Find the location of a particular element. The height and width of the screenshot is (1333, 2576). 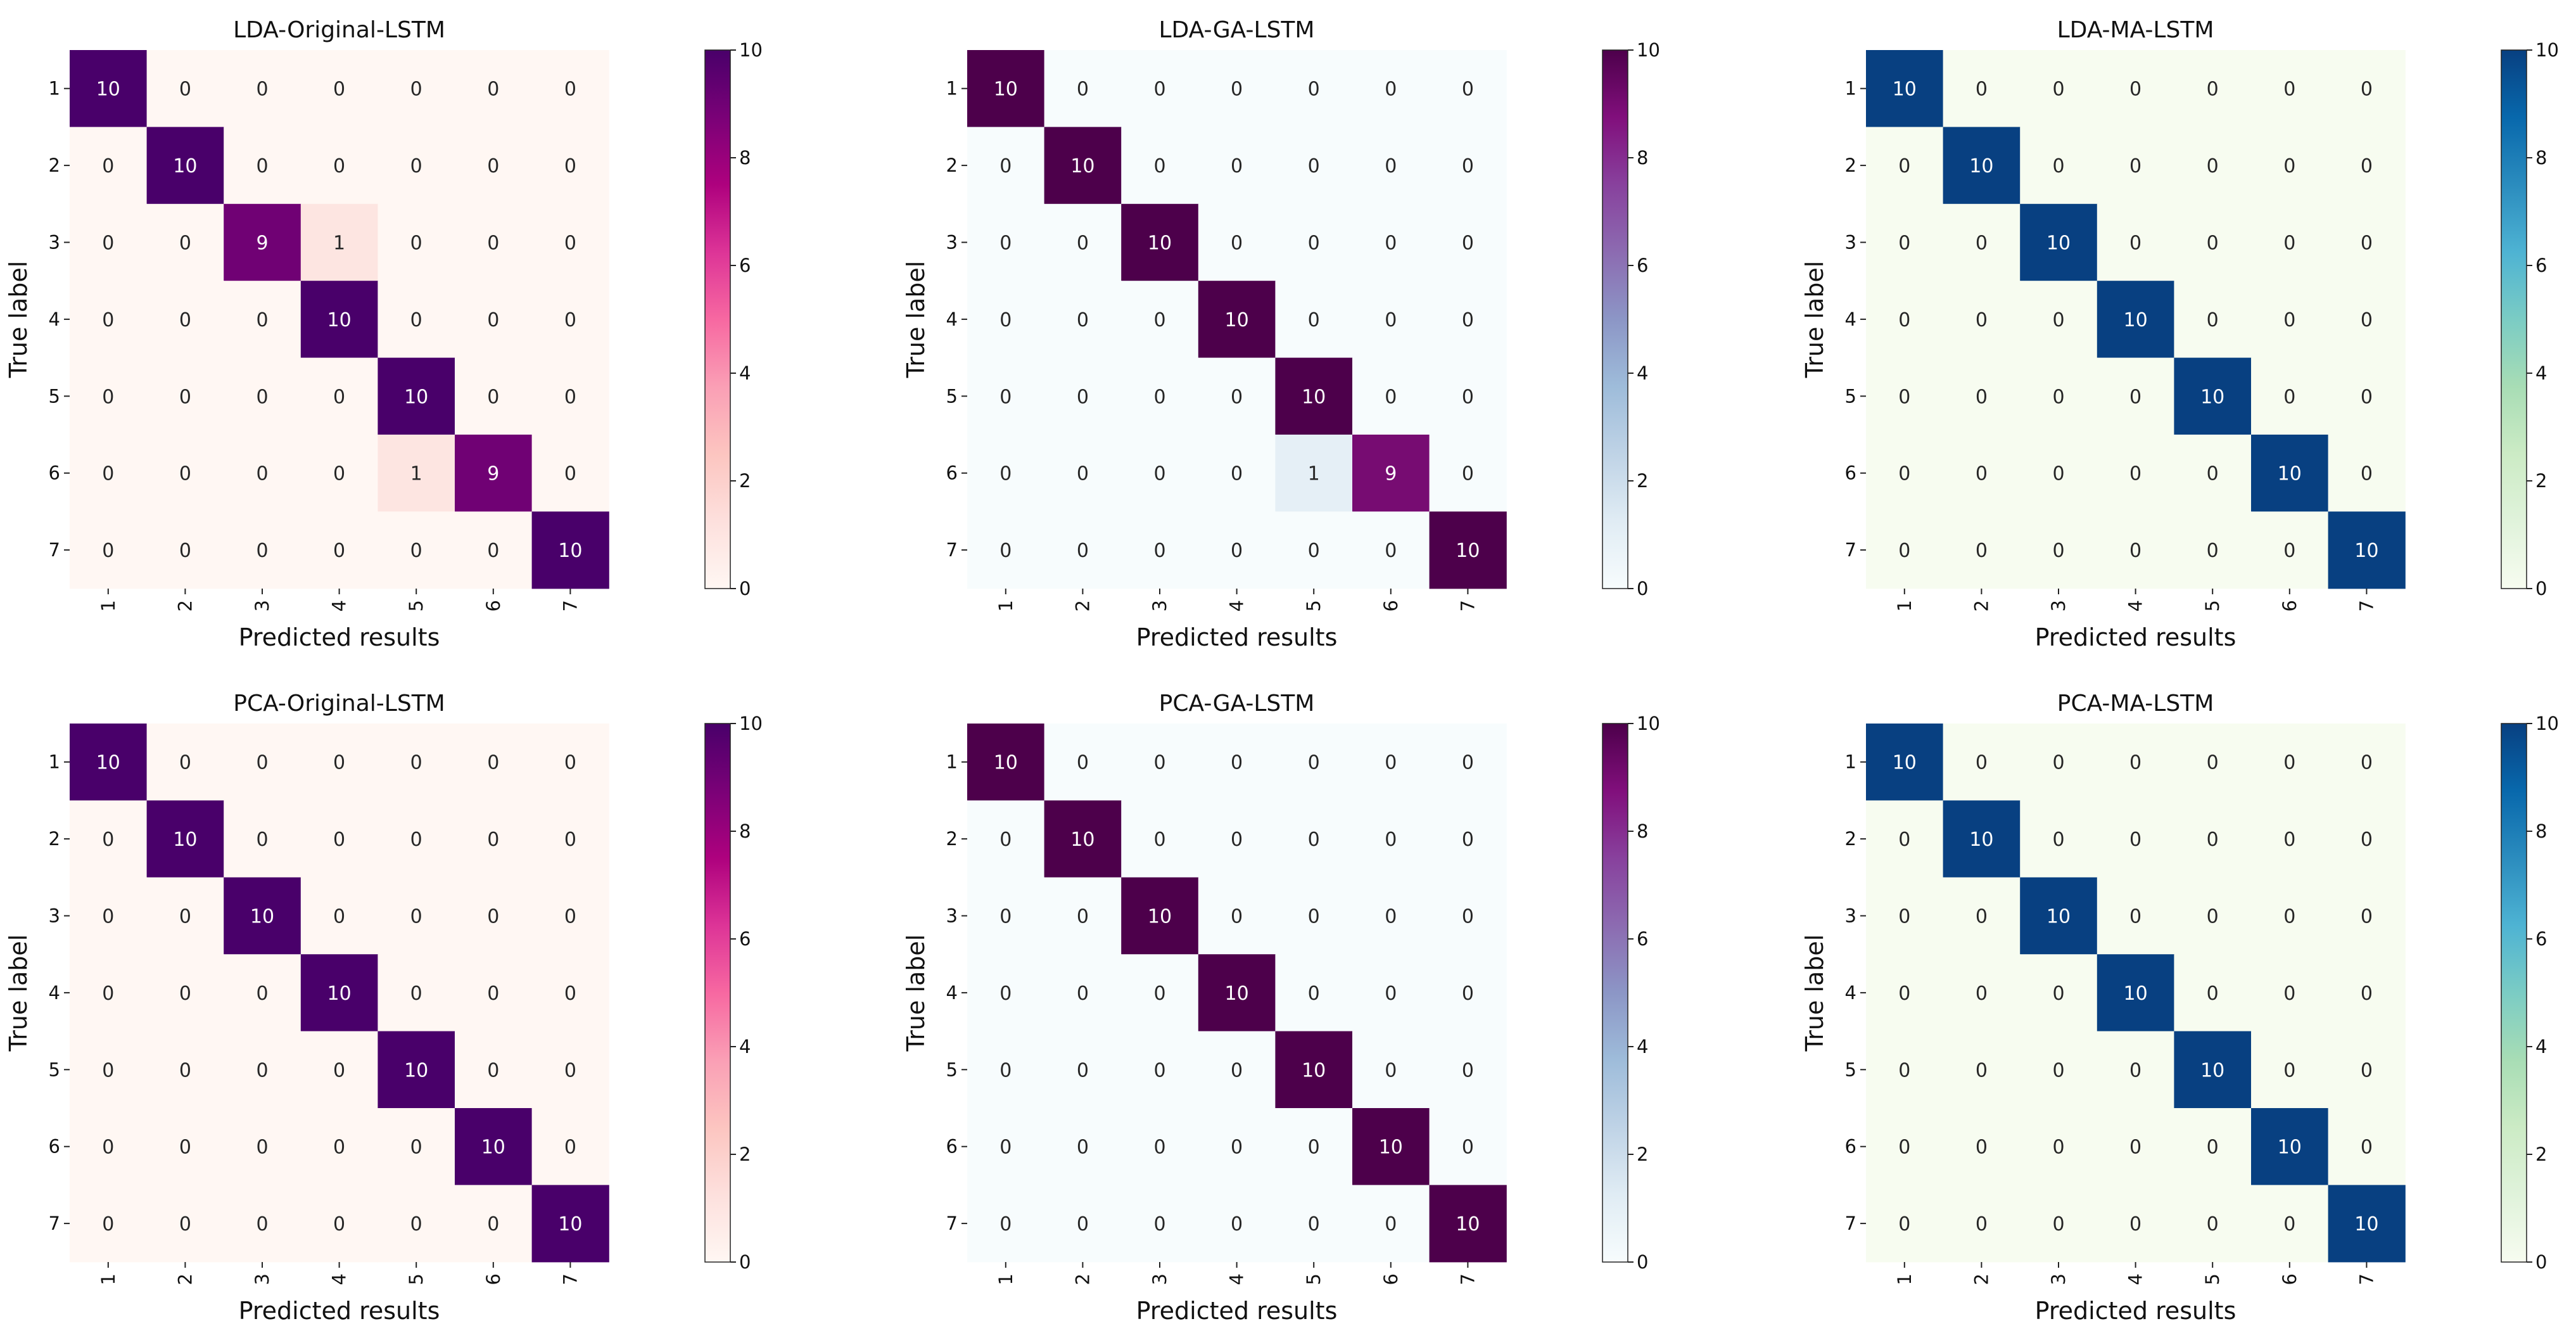

panel-title: LDA-Original-LSTM is located at coordinates (339, 30).